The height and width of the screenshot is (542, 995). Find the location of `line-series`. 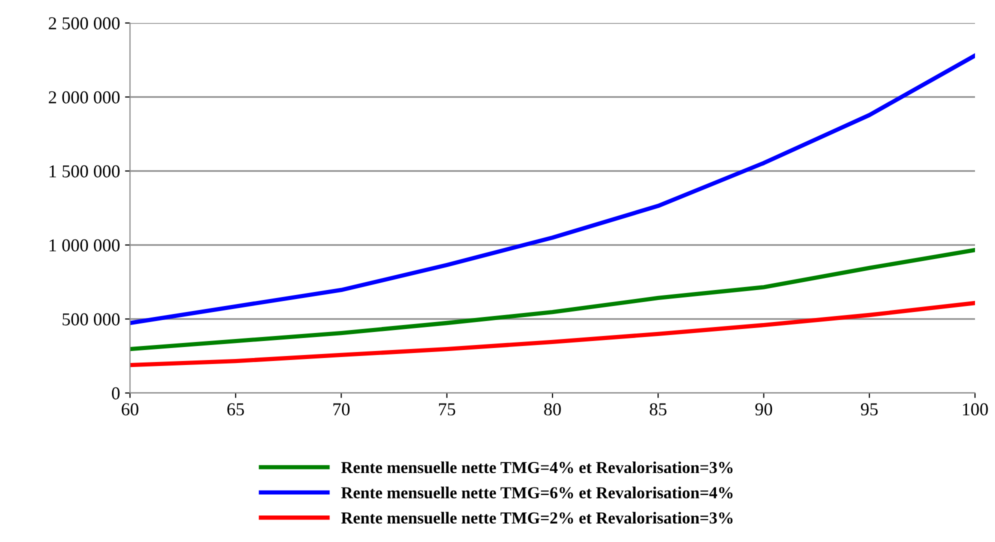

line-series is located at coordinates (552, 334).